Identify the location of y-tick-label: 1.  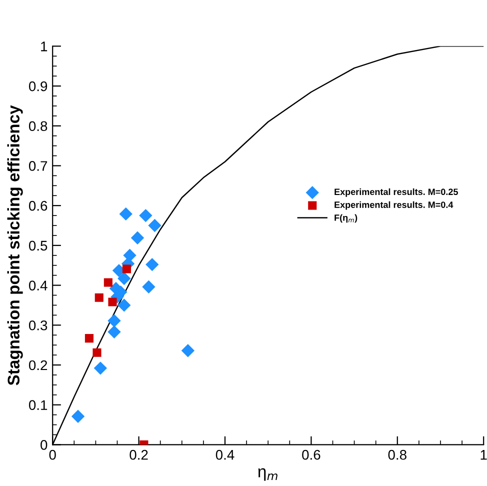
(44, 47).